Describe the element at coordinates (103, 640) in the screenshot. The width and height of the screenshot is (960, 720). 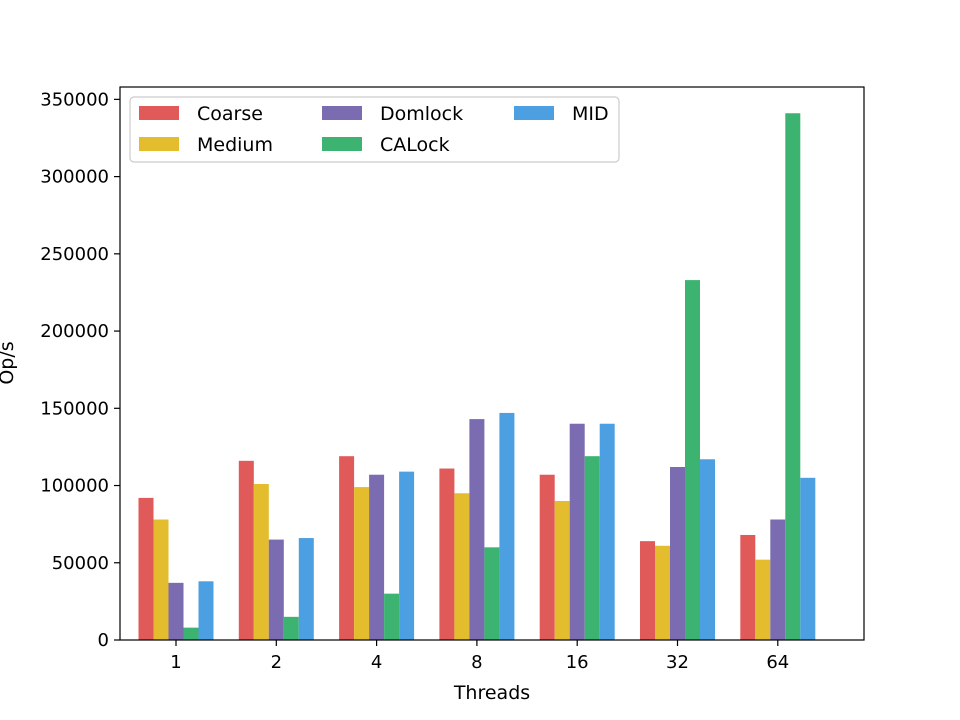
I see `y-tick-label: 0` at that location.